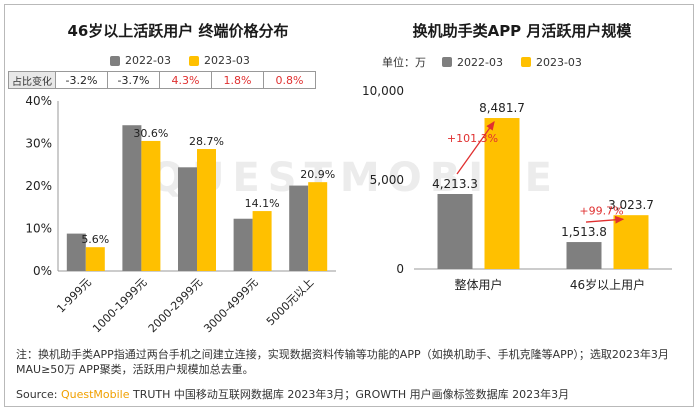 Image resolution: width=700 pixels, height=413 pixels. Describe the element at coordinates (81, 80) in the screenshot. I see `share-change-cell: -3.2%` at that location.